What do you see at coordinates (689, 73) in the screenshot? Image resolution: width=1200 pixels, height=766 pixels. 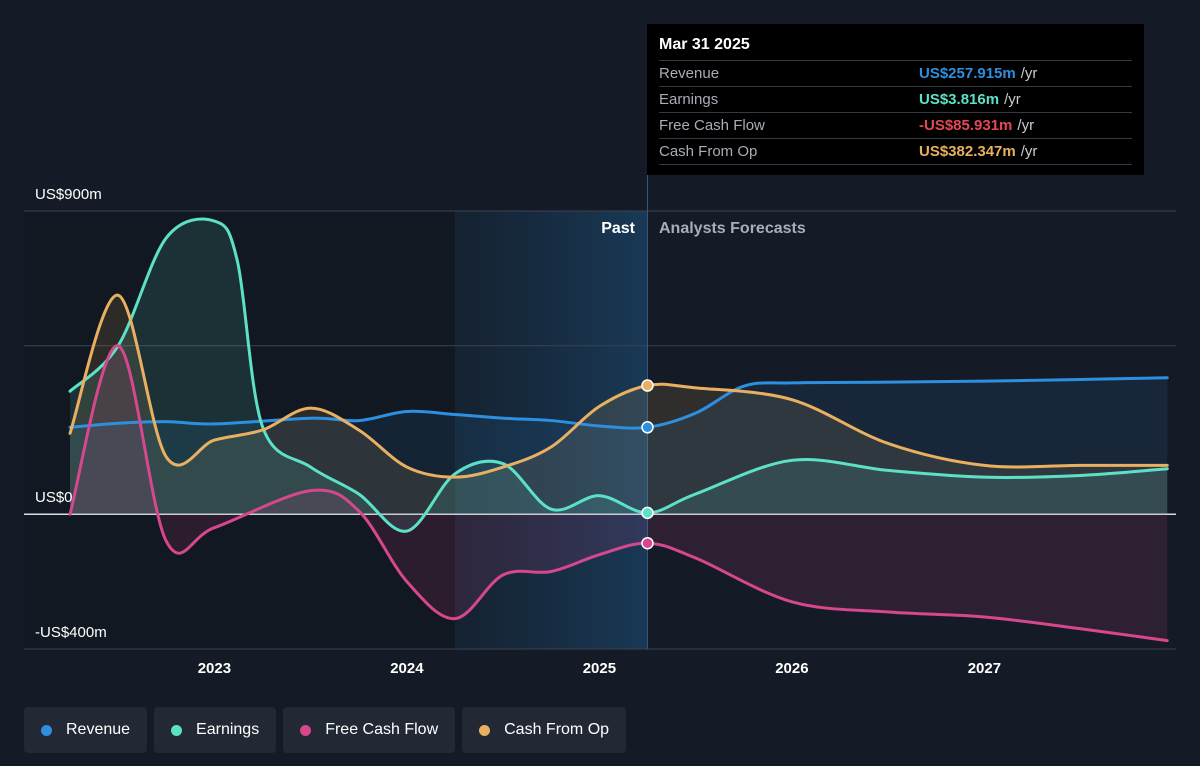 I see `tooltip-label: Revenue` at bounding box center [689, 73].